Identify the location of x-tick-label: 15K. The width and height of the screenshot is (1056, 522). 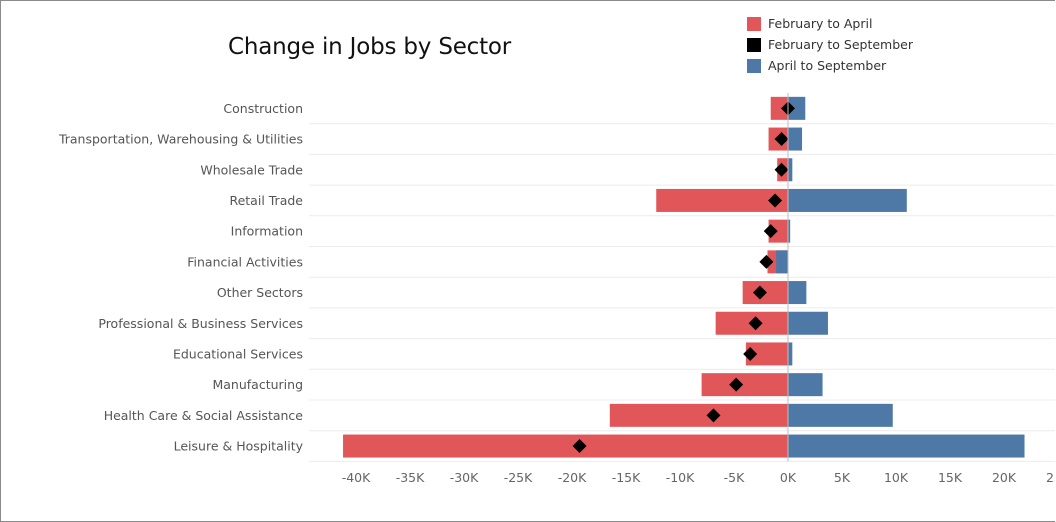
(950, 477).